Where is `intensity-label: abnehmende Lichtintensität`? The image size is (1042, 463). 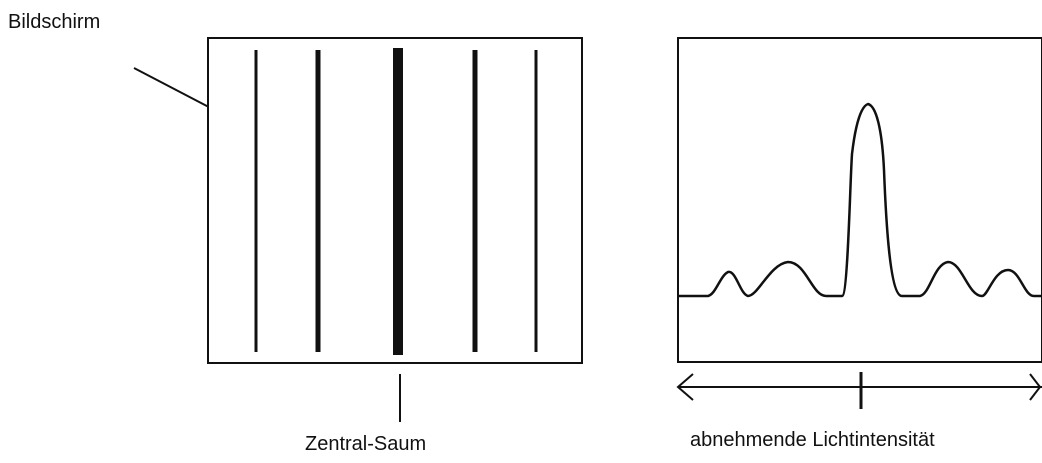 intensity-label: abnehmende Lichtintensität is located at coordinates (812, 440).